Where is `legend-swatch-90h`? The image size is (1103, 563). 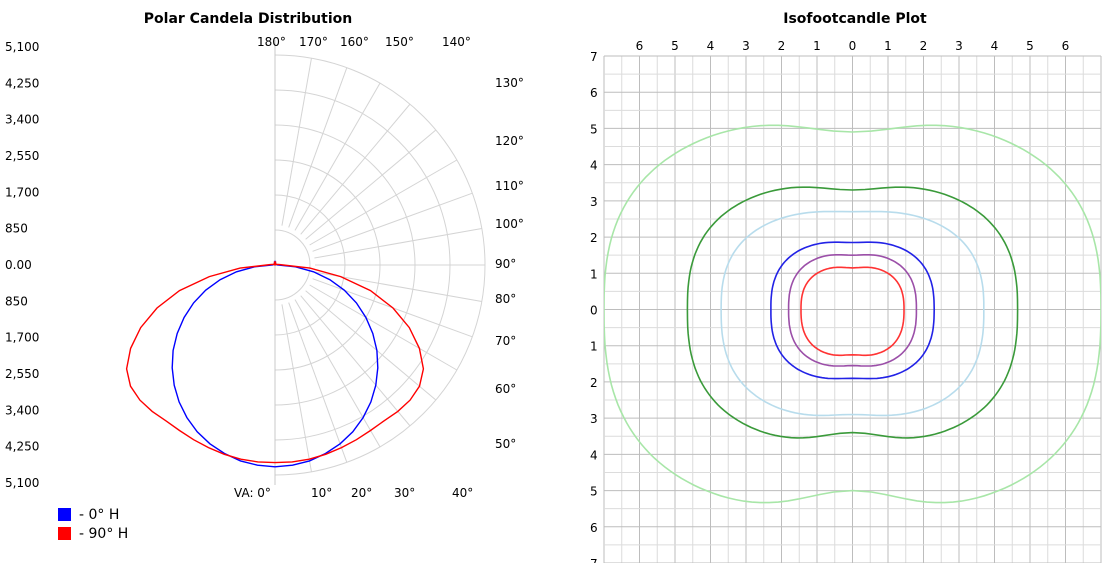
legend-swatch-90h is located at coordinates (64, 533).